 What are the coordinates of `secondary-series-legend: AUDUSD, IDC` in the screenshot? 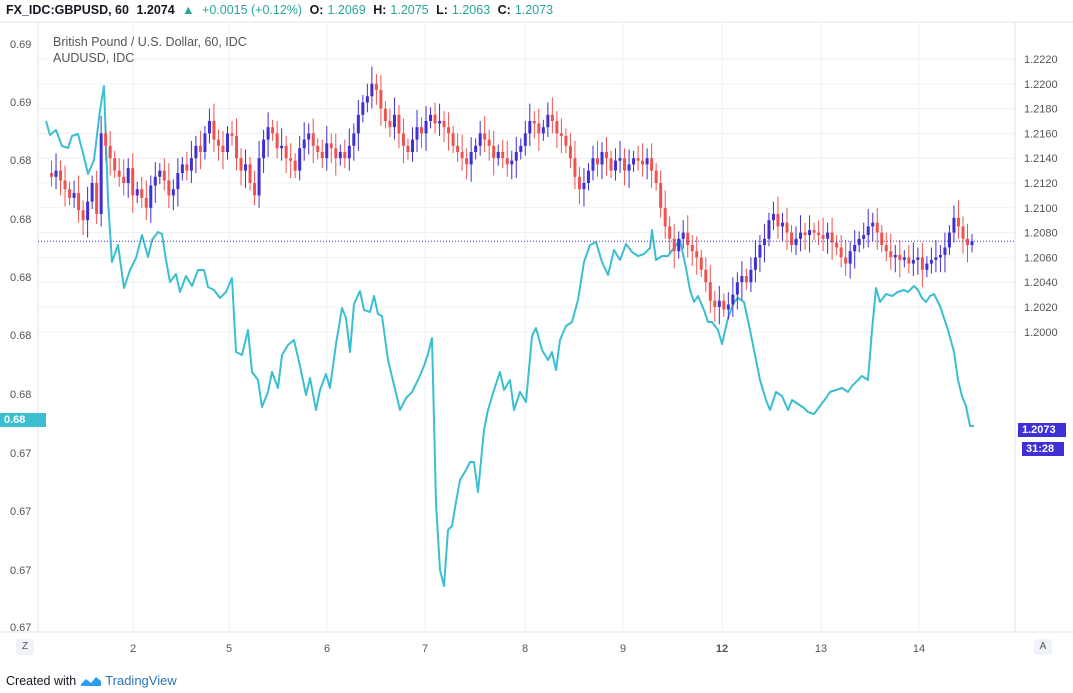 It's located at (94, 58).